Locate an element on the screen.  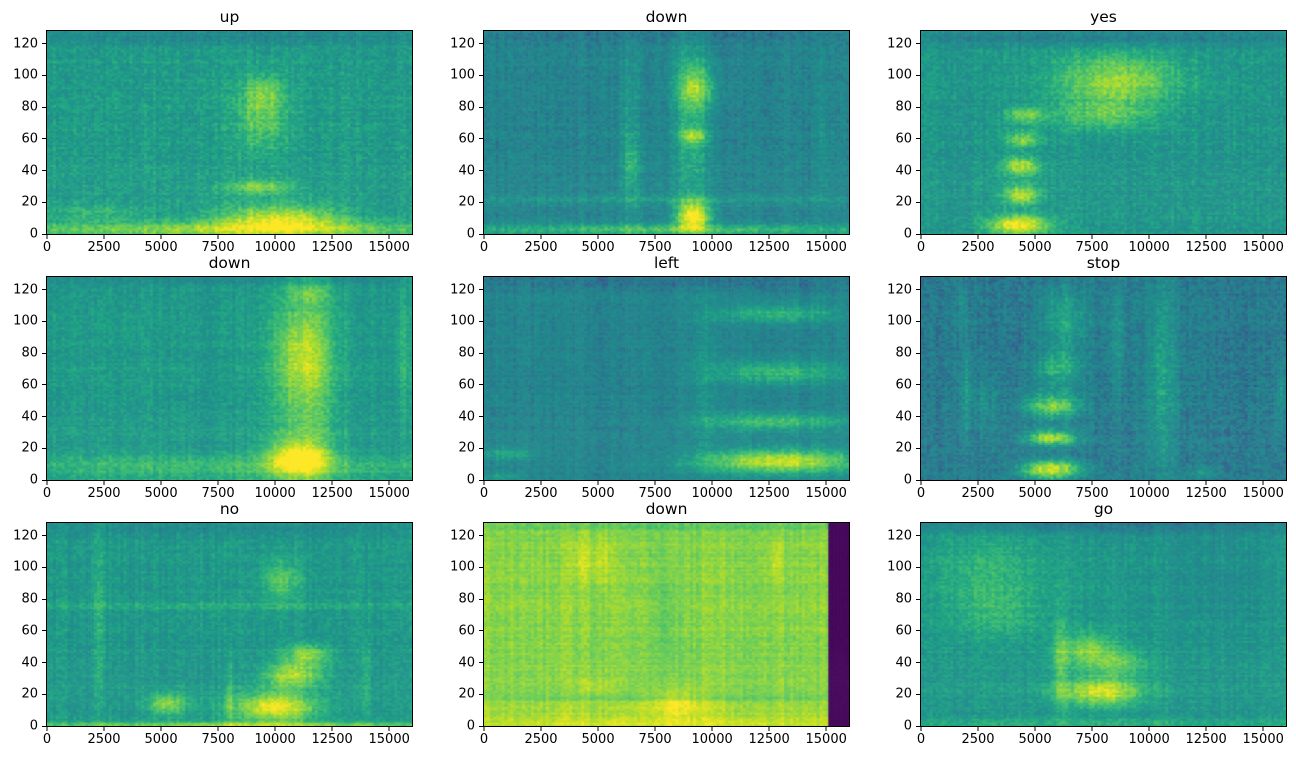
y-tick-label: 80 is located at coordinates (903, 353).